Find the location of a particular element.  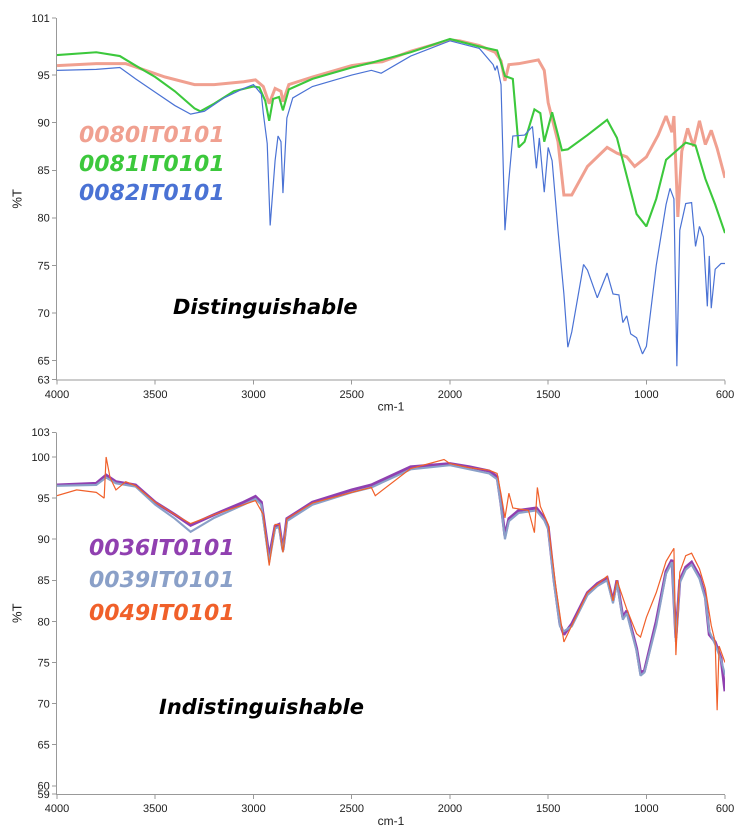

text: 0081IT0101 is located at coordinates (152, 164).